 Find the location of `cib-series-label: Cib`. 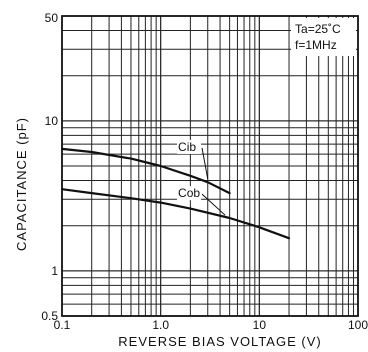

cib-series-label: Cib is located at coordinates (187, 147).